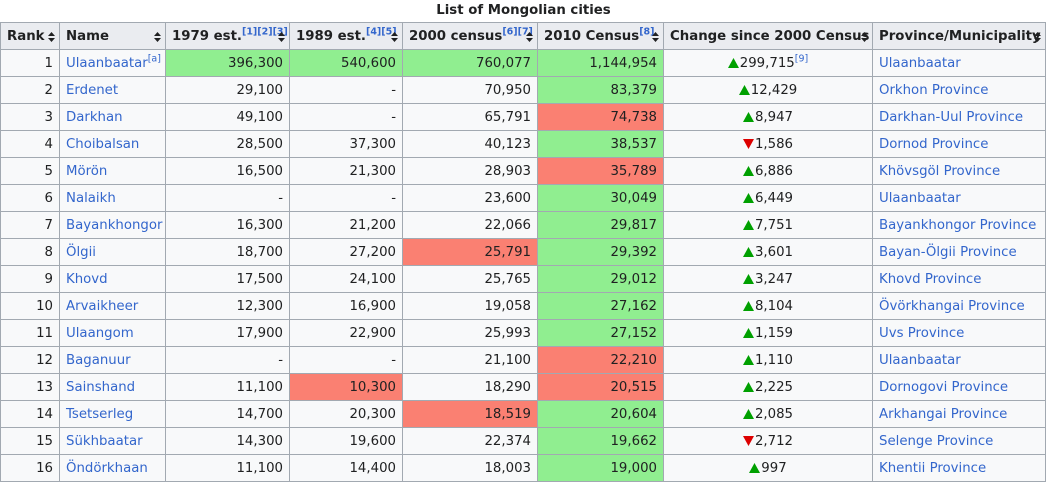 This screenshot has height=487, width=1047. I want to click on name-link: Ulaangom, so click(100, 333).